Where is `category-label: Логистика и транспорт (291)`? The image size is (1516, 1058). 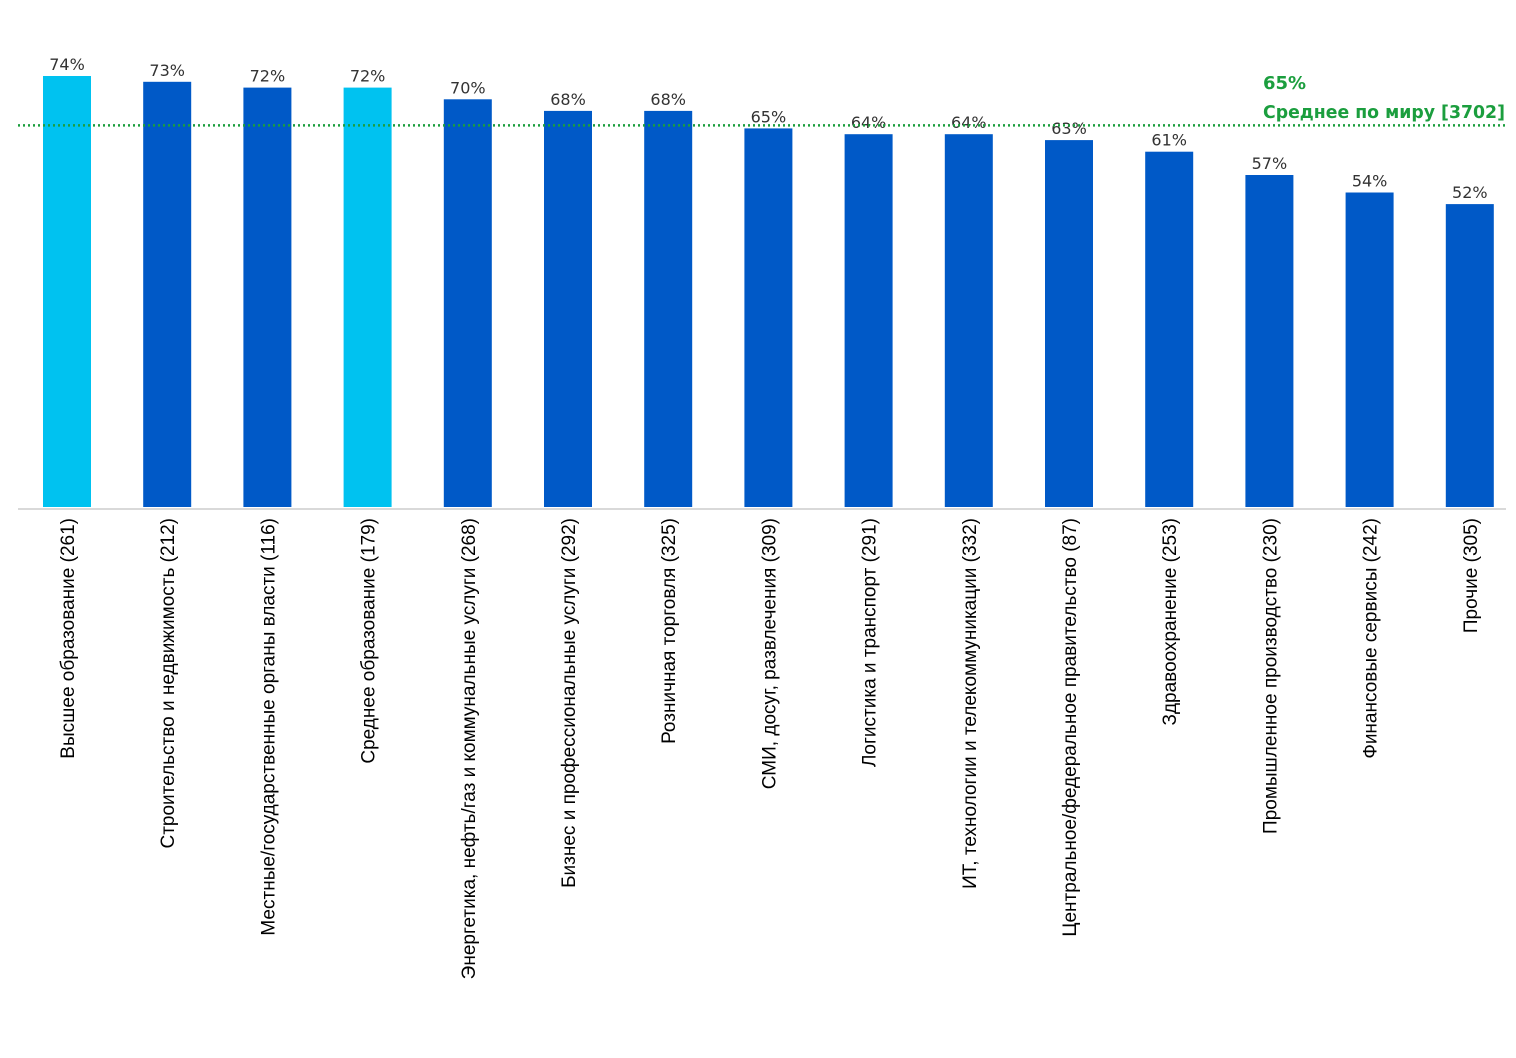 category-label: Логистика и транспорт (291) is located at coordinates (870, 642).